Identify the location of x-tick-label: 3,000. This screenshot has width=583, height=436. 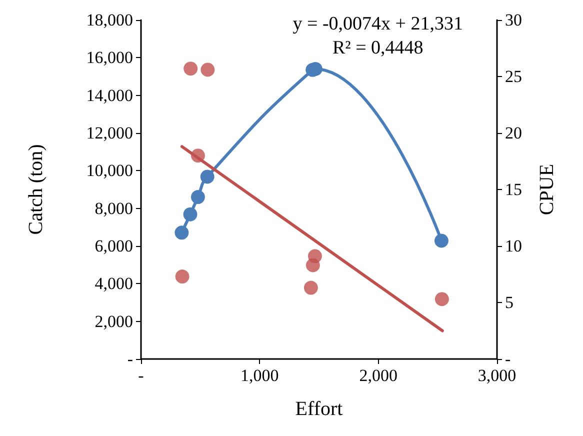
(497, 375).